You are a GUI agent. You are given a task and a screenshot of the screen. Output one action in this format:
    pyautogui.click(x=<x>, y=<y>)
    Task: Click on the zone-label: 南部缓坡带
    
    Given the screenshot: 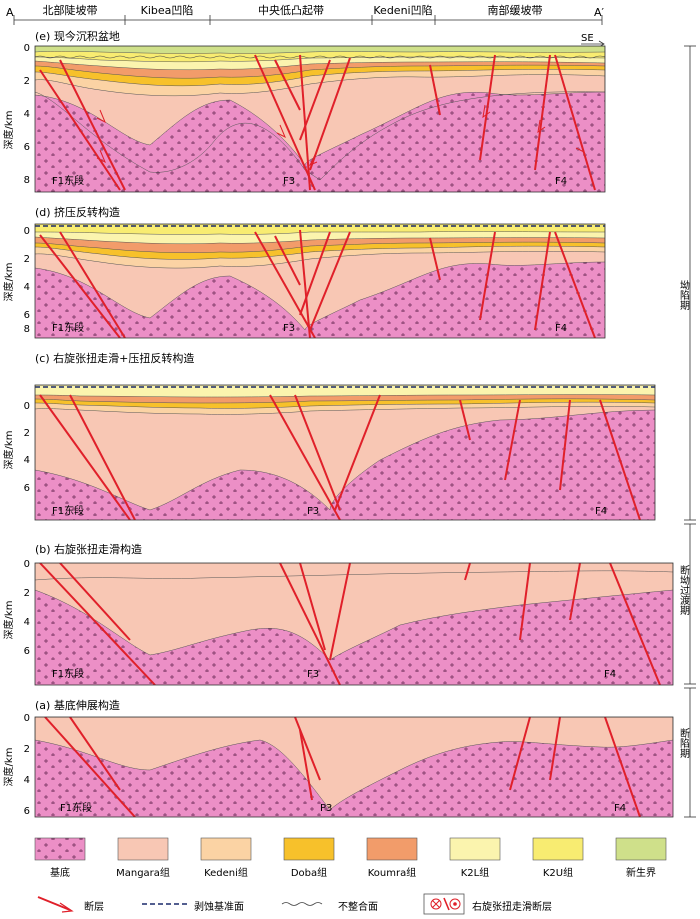 What is the action you would take?
    pyautogui.click(x=515, y=10)
    